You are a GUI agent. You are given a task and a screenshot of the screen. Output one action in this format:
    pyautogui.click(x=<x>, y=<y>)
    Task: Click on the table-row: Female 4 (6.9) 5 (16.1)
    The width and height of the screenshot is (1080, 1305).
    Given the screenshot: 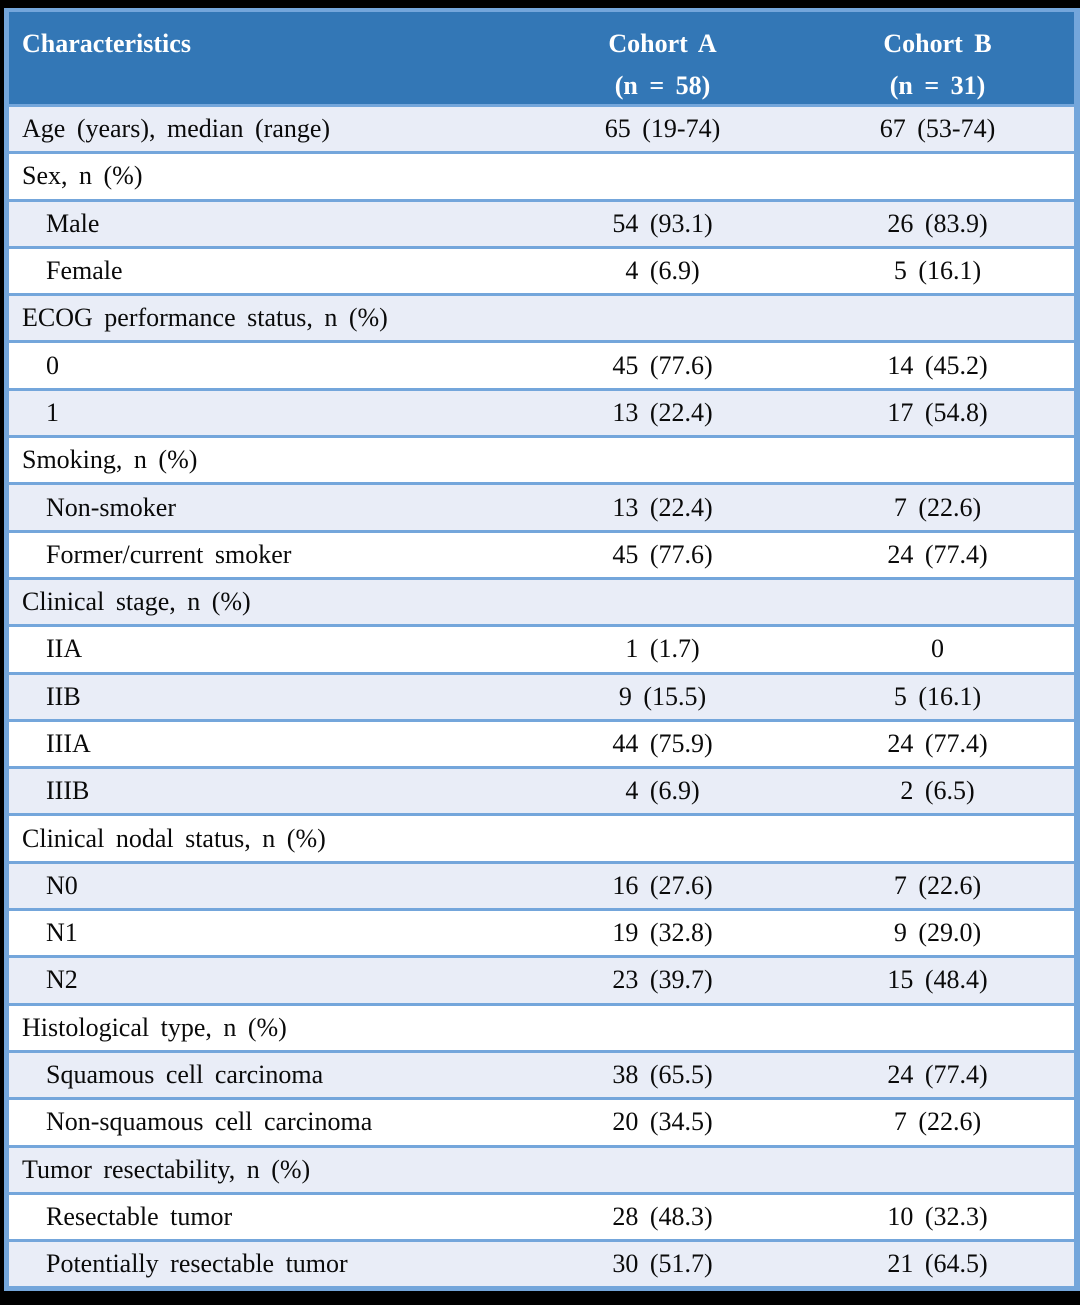 What is the action you would take?
    pyautogui.click(x=541, y=269)
    